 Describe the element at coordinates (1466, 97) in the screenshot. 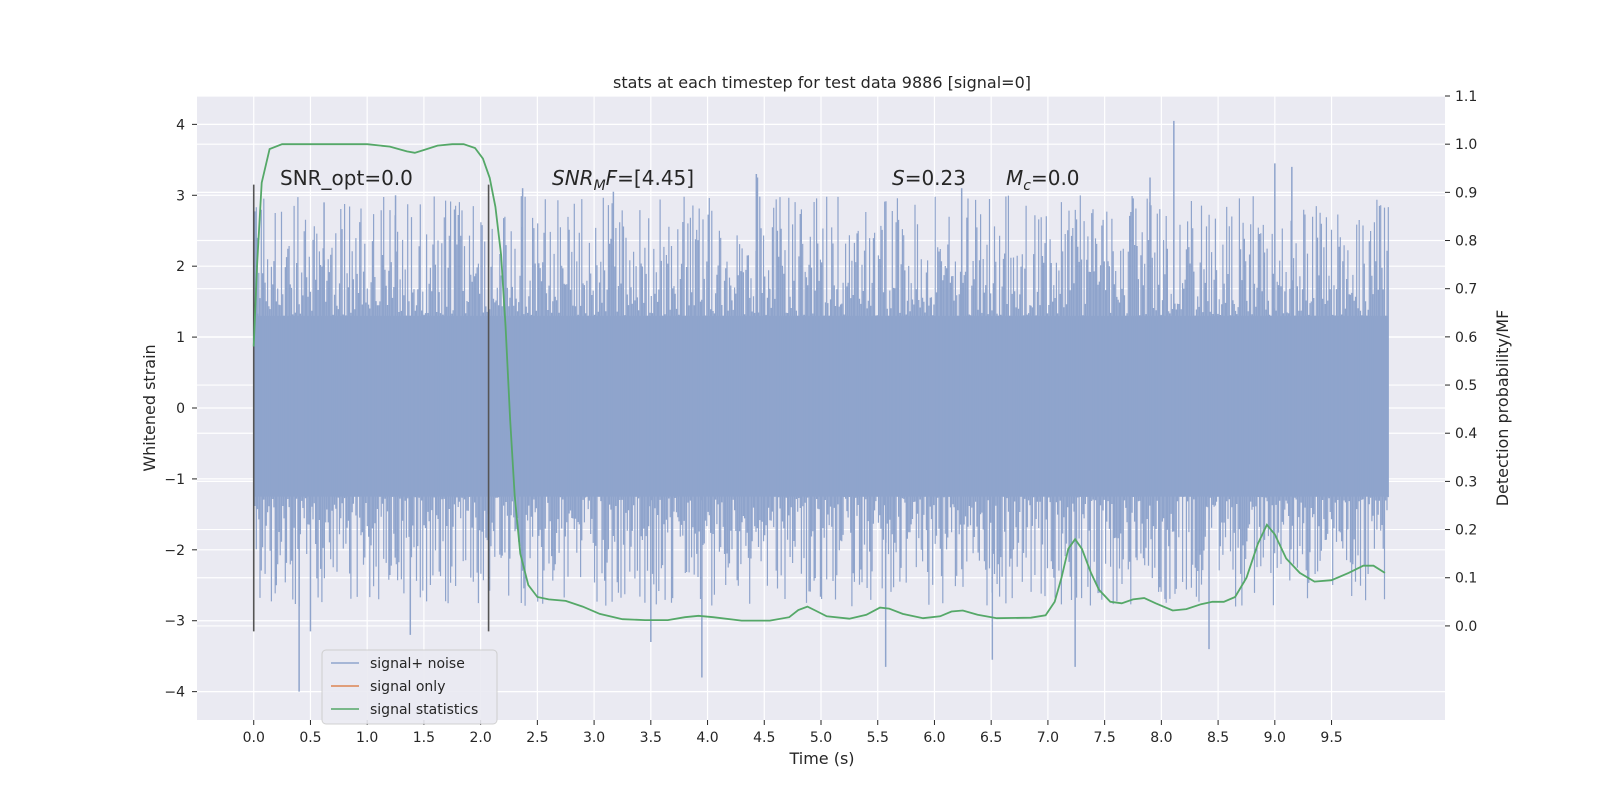

I see `y2-tick-label: 1.1` at that location.